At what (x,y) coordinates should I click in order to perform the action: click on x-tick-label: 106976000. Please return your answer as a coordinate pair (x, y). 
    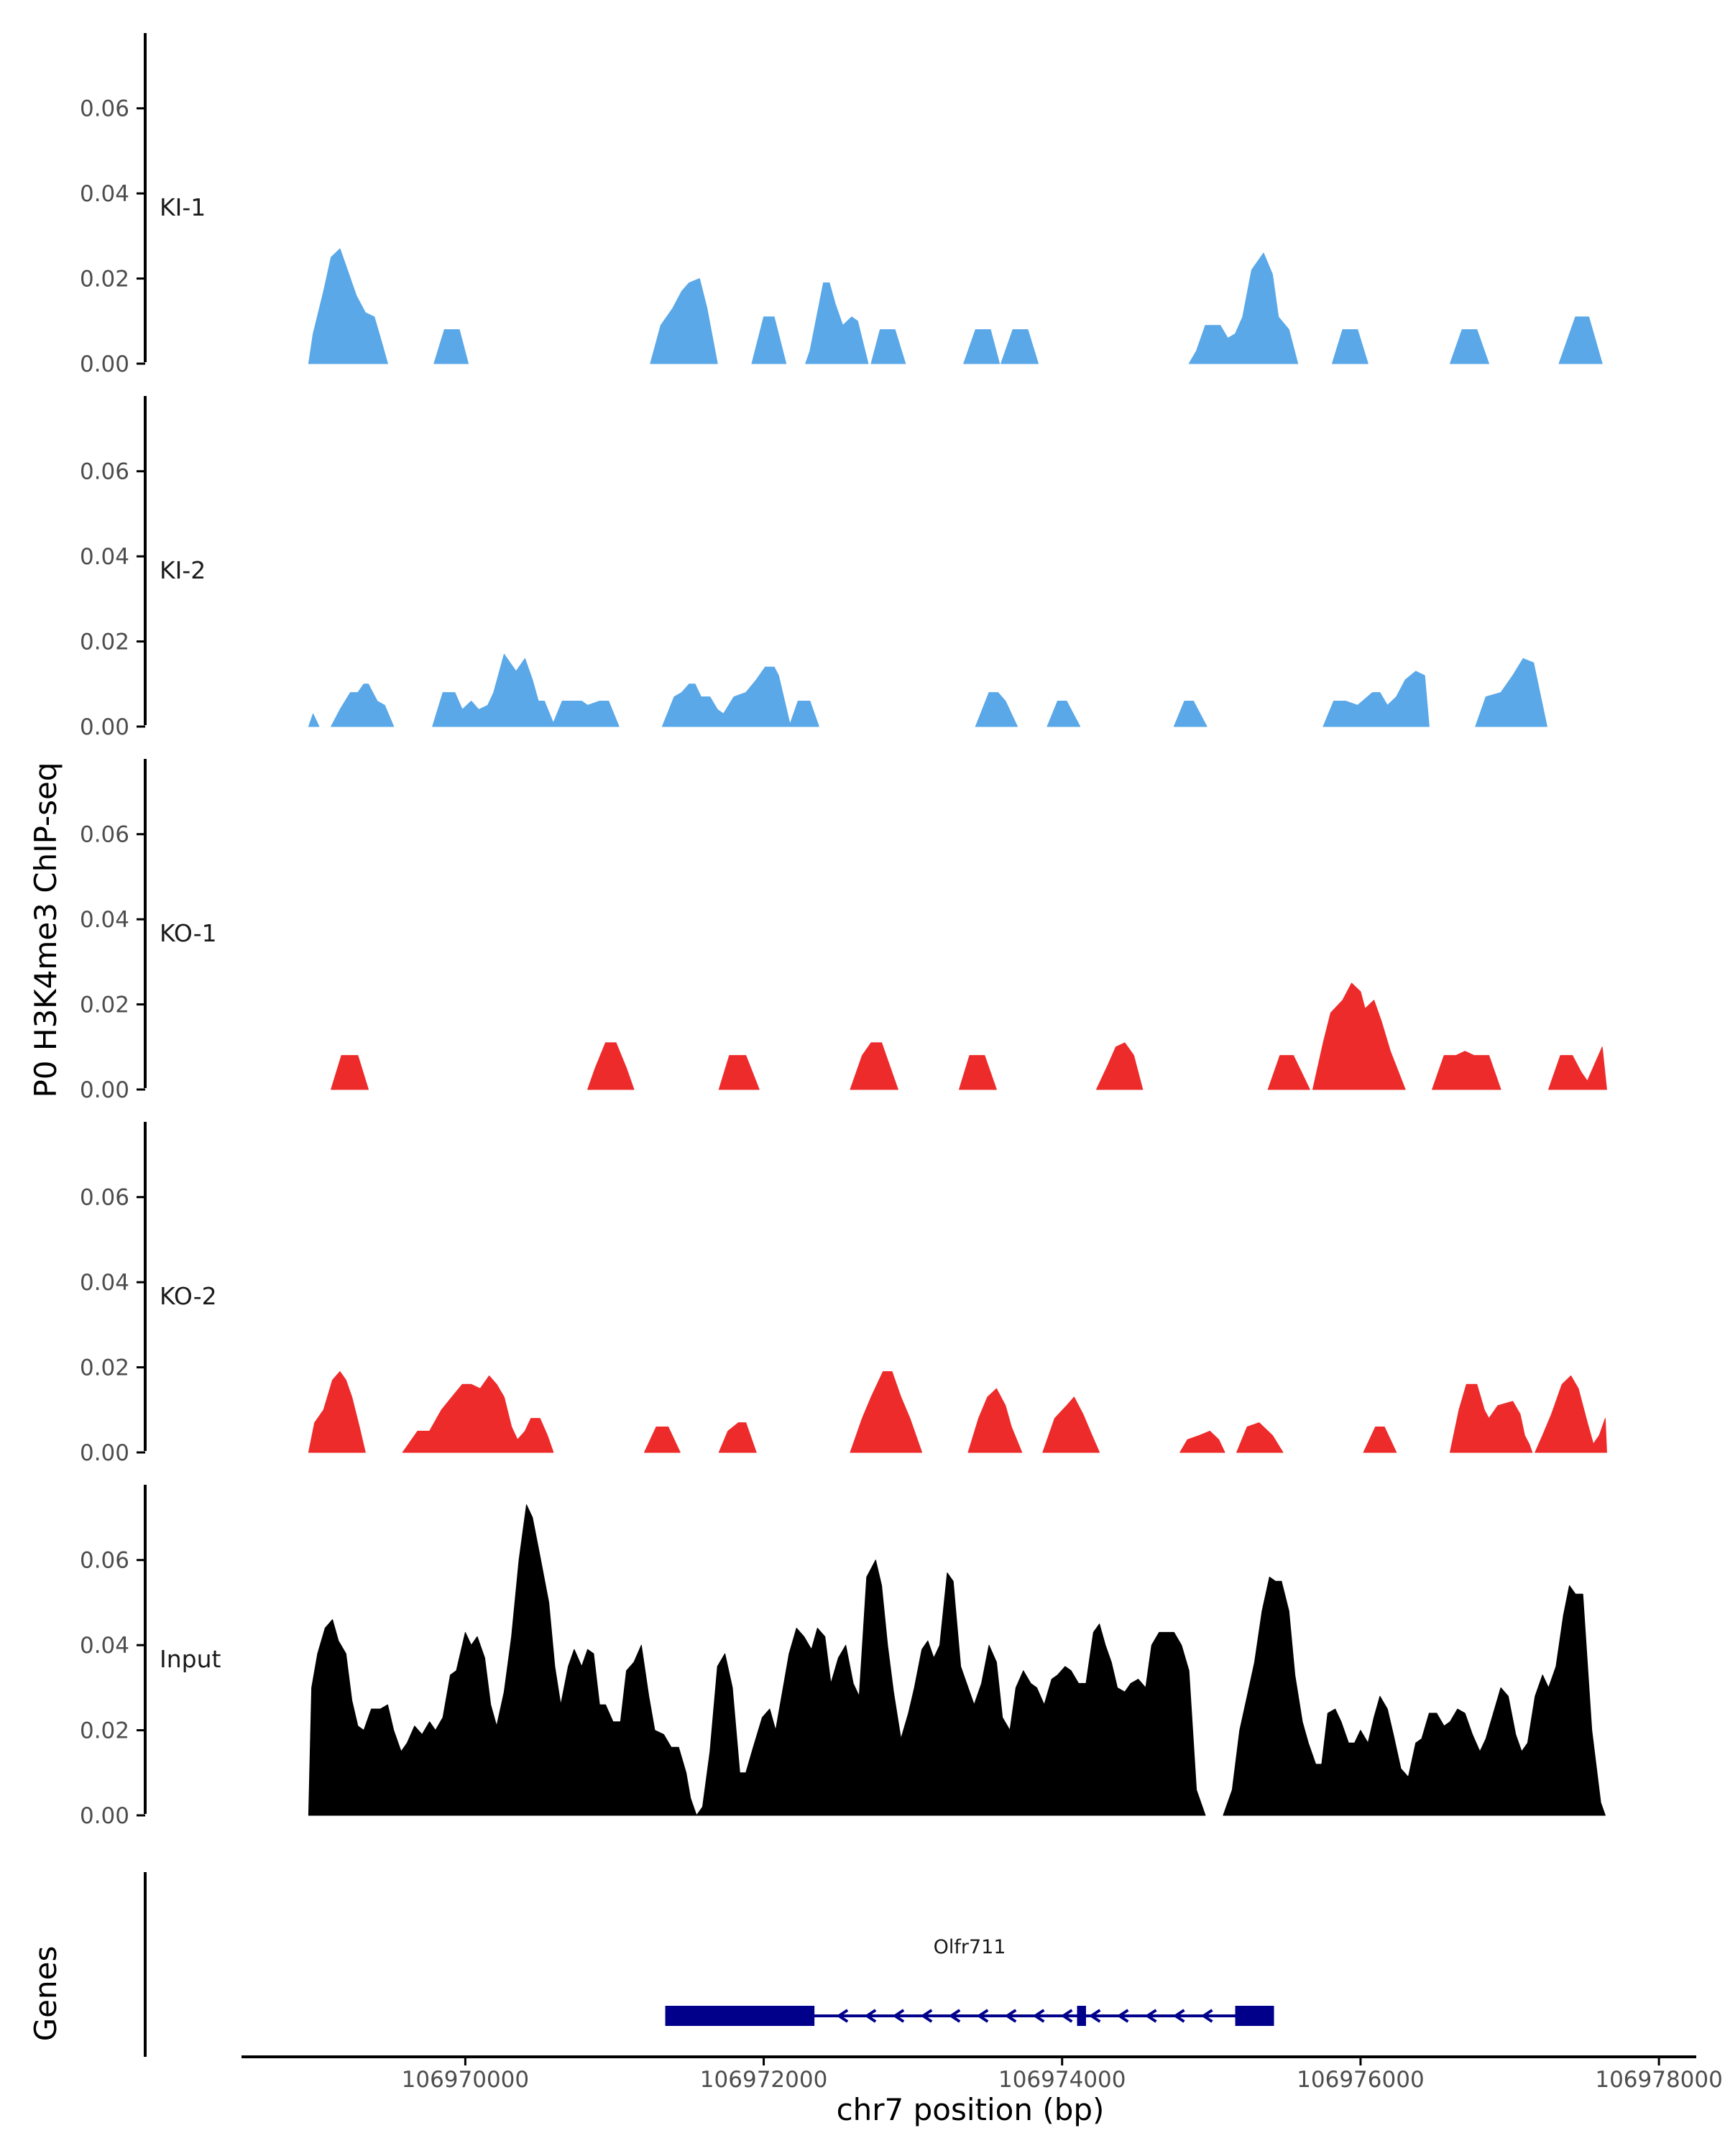
    Looking at the image, I should click on (1361, 2080).